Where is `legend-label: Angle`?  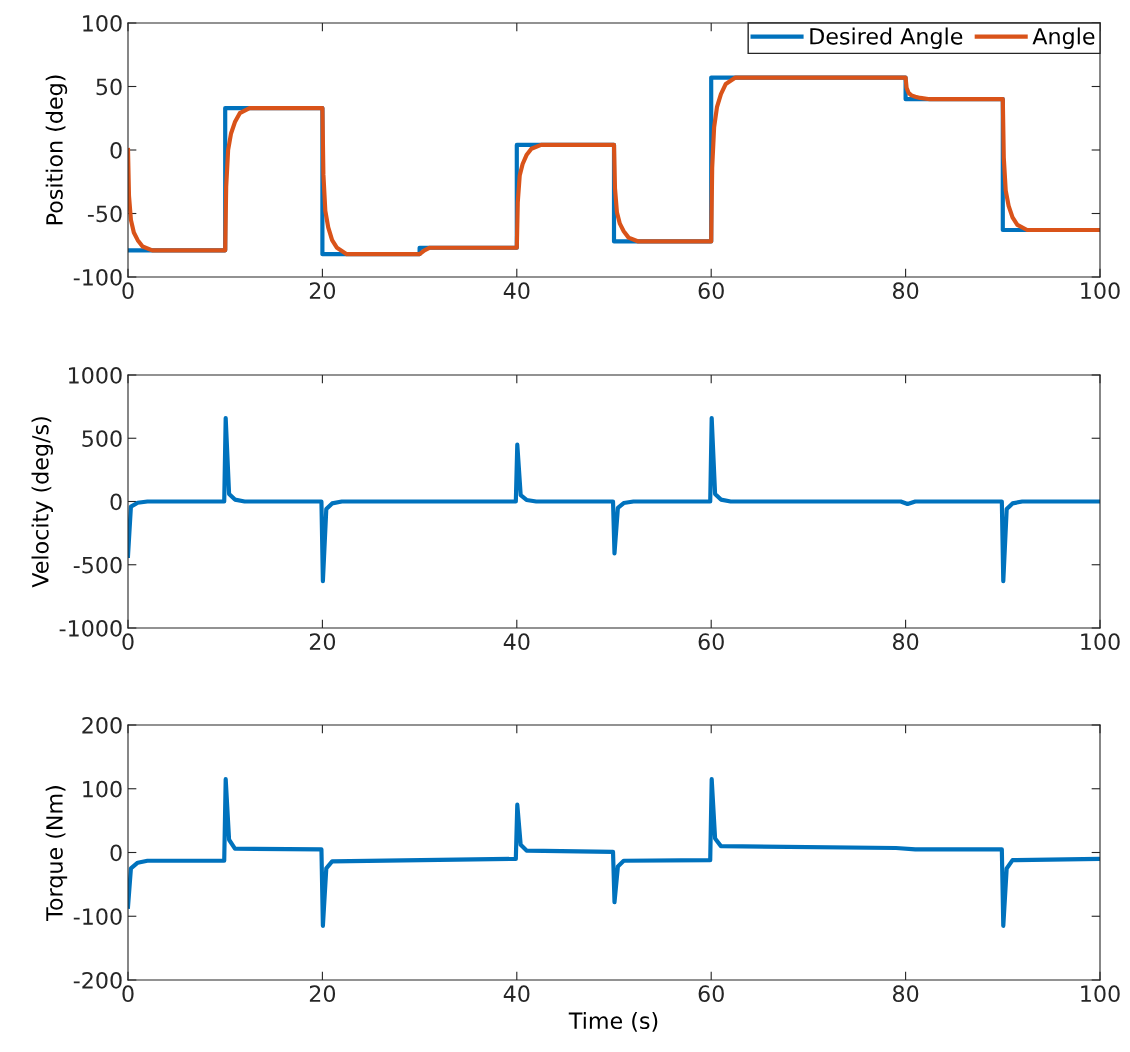
legend-label: Angle is located at coordinates (1063, 38).